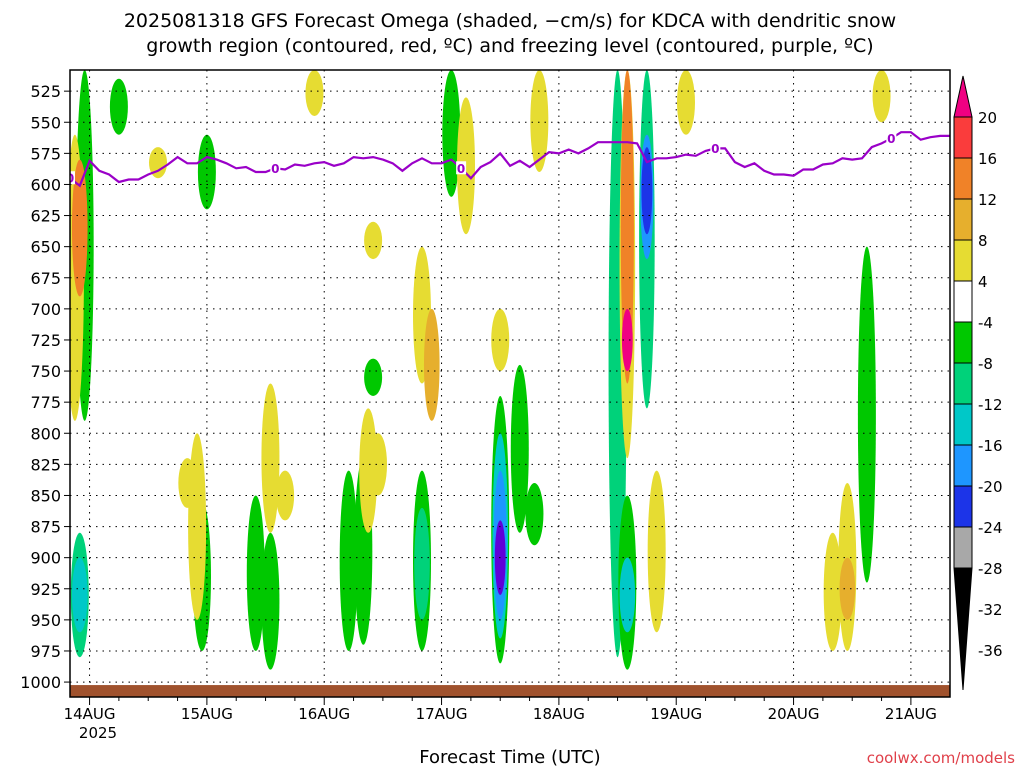  What do you see at coordinates (98, 733) in the screenshot?
I see `x-year-label: 2025` at bounding box center [98, 733].